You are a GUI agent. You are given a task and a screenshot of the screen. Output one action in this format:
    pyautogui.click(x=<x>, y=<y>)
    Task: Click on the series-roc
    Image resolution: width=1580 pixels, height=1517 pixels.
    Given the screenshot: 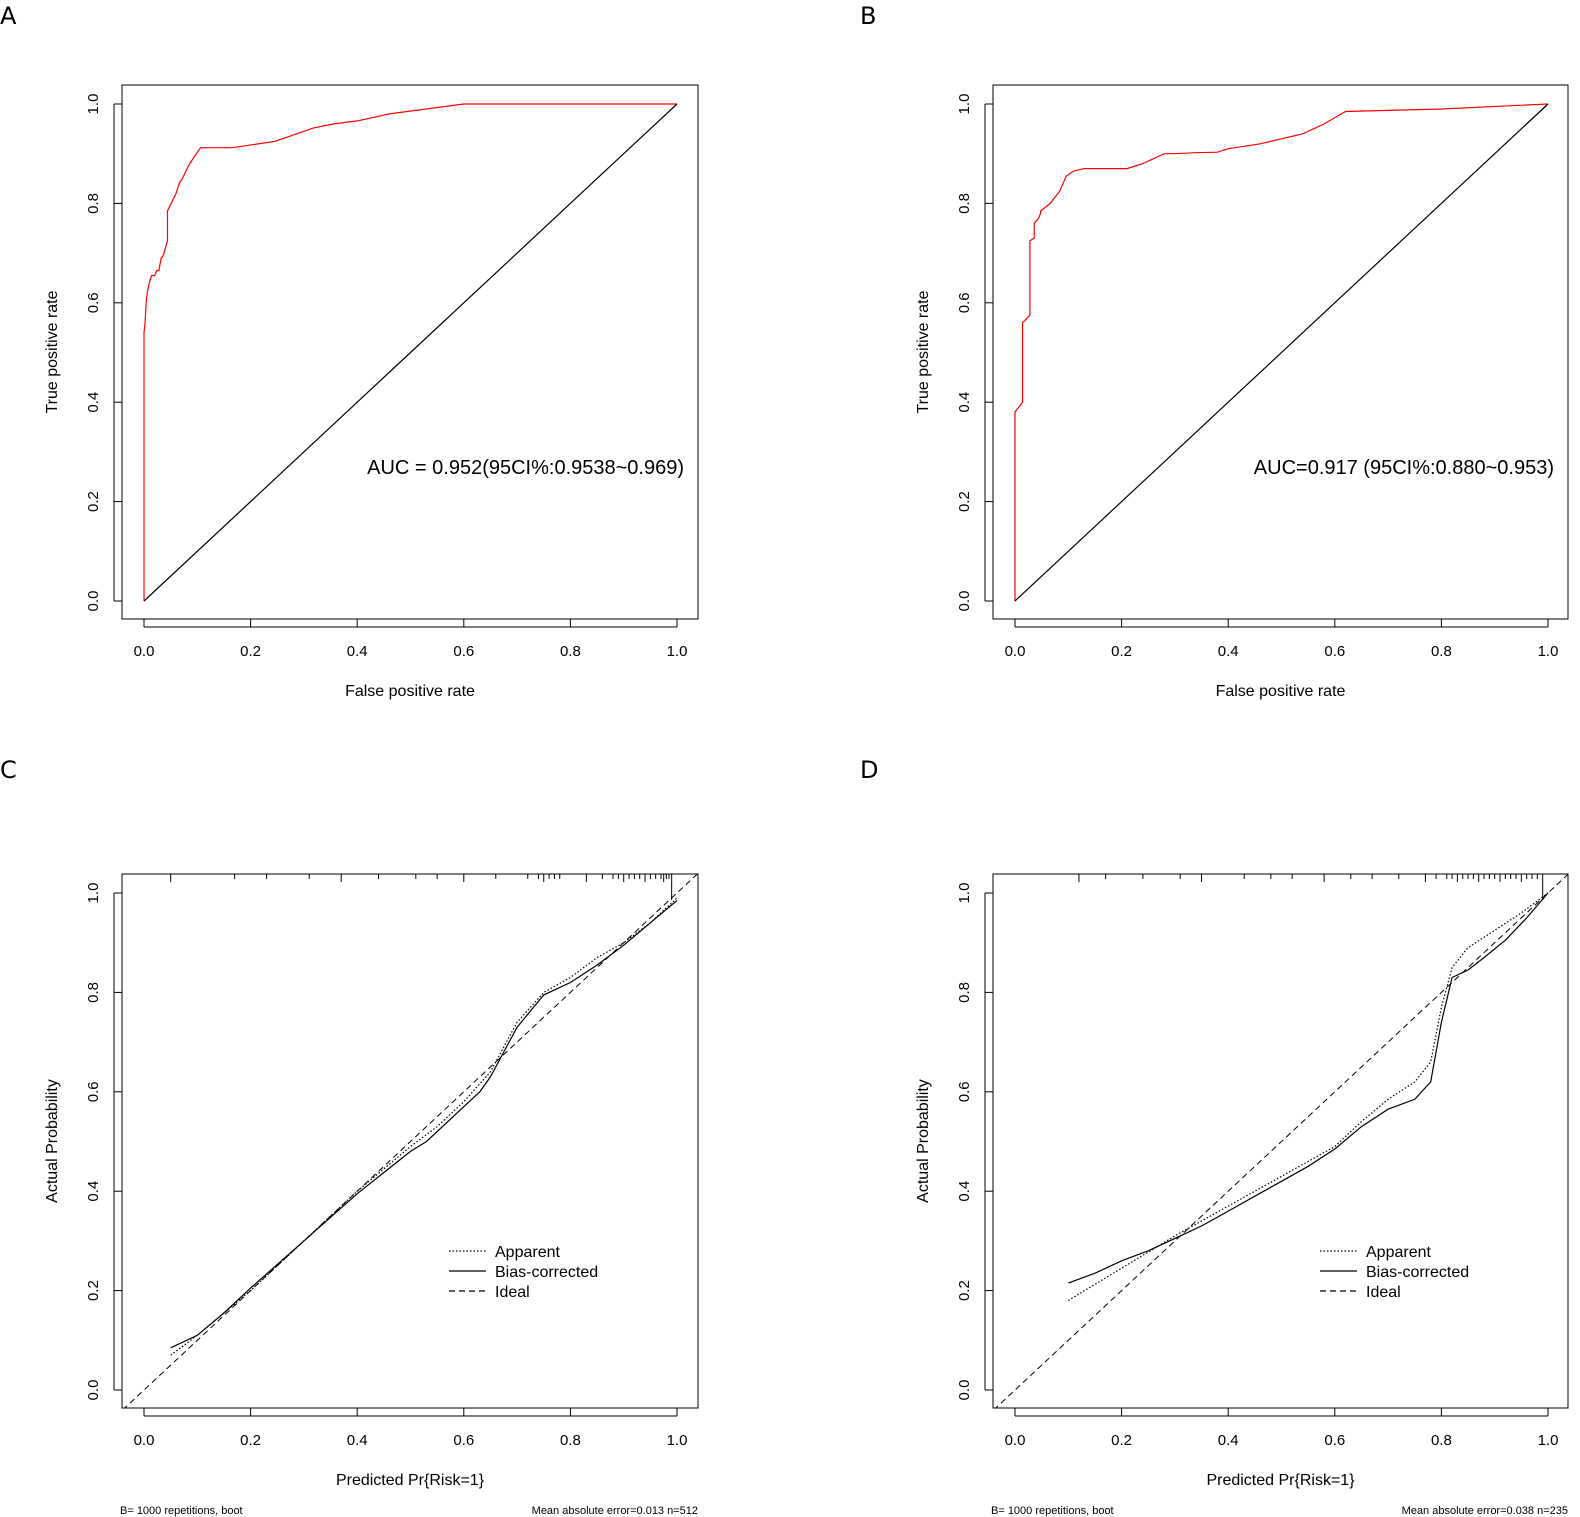 What is the action you would take?
    pyautogui.click(x=410, y=352)
    